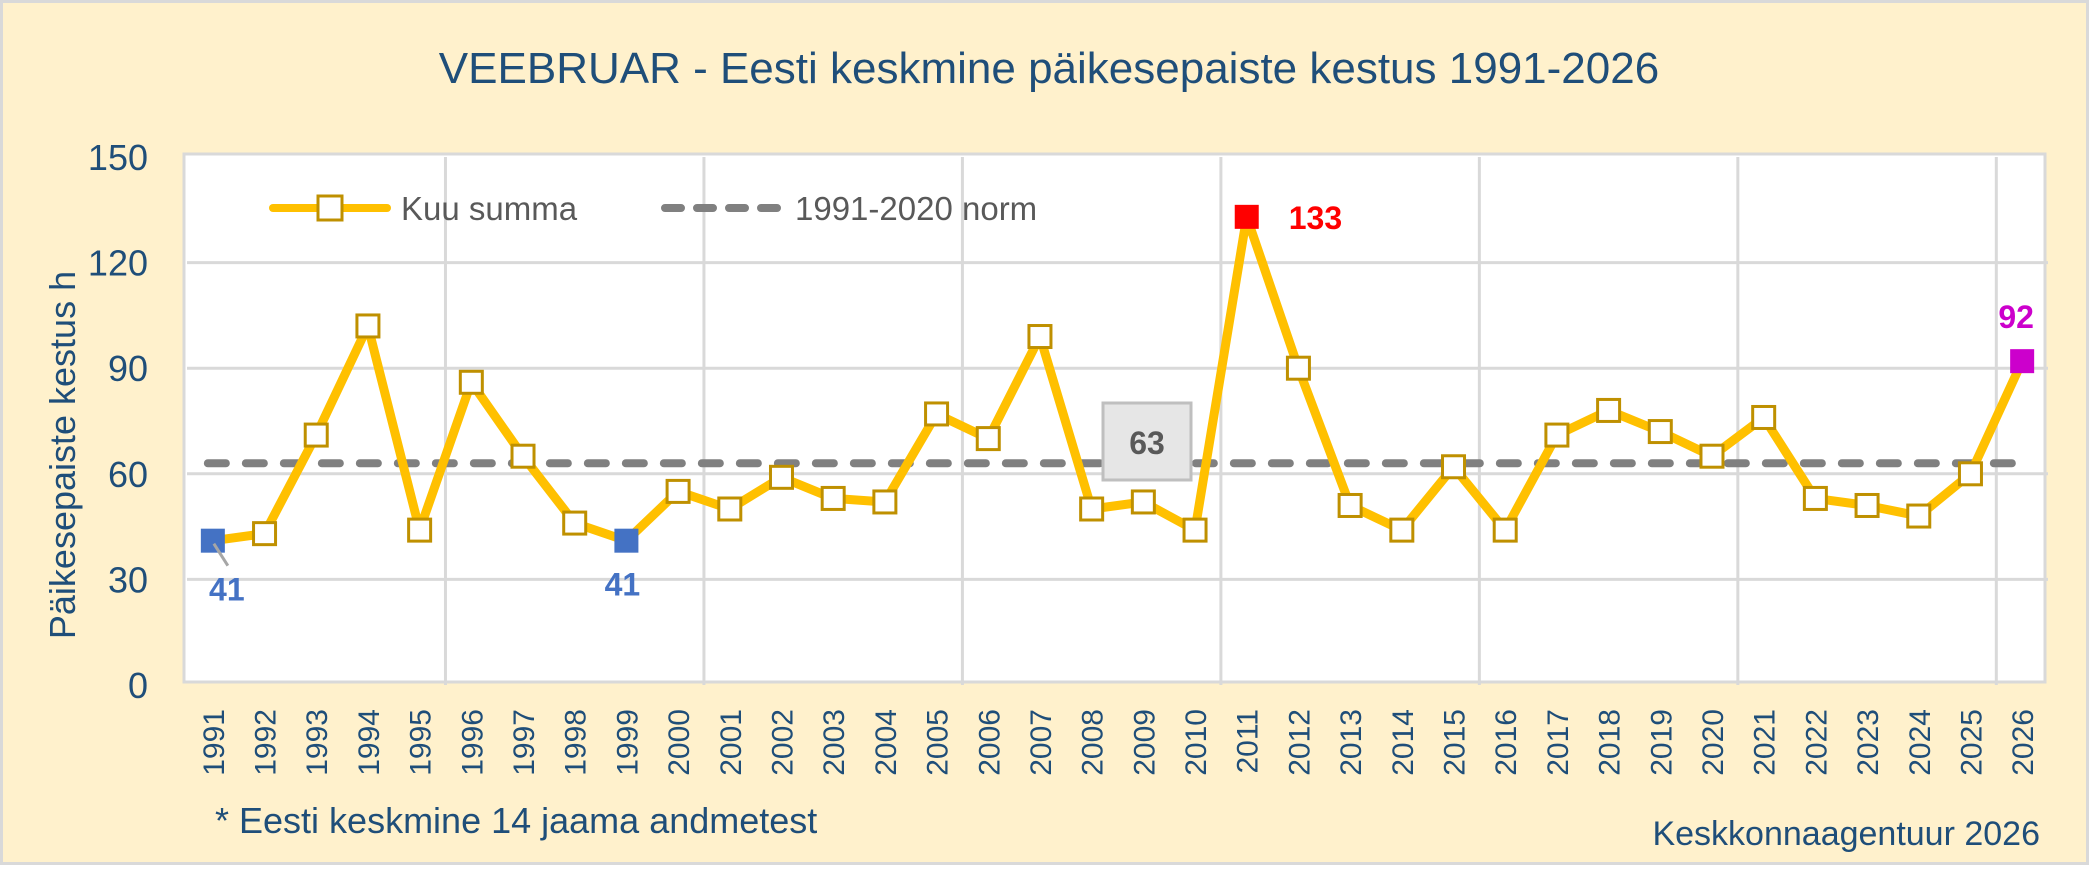 The image size is (2093, 872). What do you see at coordinates (128, 474) in the screenshot?
I see `y-tick-label: 60` at bounding box center [128, 474].